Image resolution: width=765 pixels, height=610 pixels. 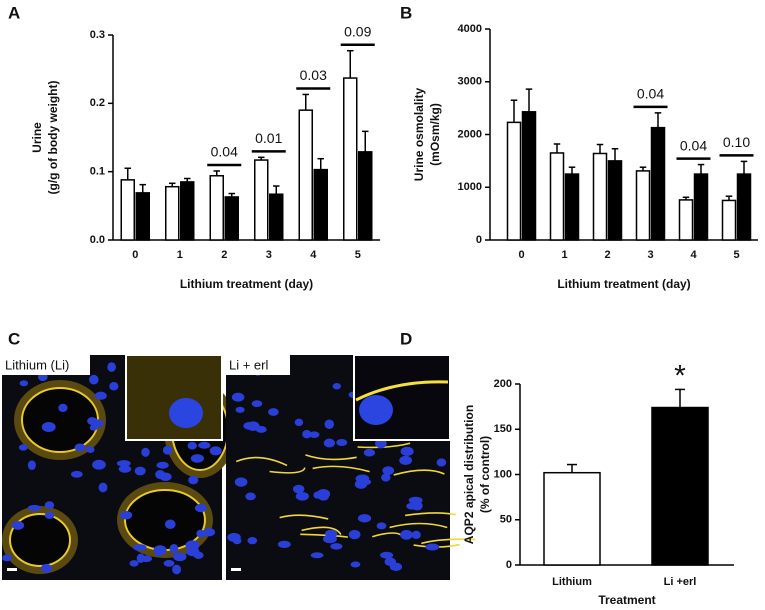 I want to click on y-tick-label: 2000, so click(x=470, y=134).